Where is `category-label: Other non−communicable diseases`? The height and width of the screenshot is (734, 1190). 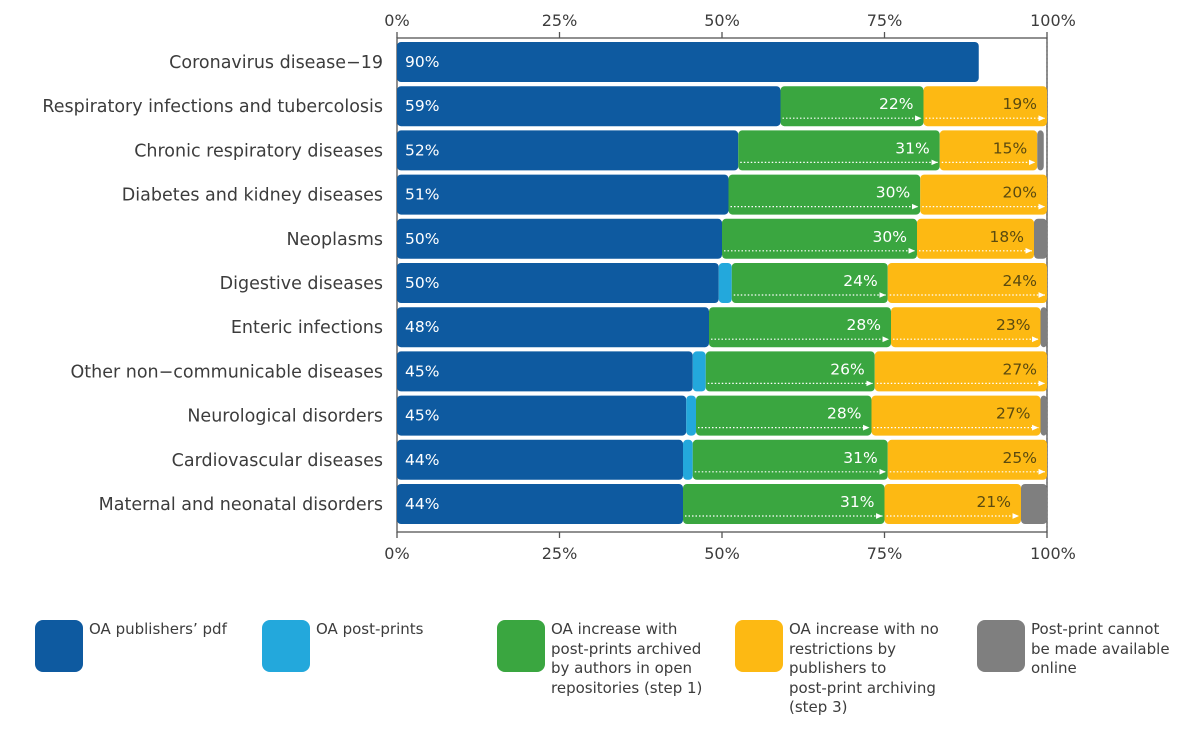 category-label: Other non−communicable diseases is located at coordinates (227, 372).